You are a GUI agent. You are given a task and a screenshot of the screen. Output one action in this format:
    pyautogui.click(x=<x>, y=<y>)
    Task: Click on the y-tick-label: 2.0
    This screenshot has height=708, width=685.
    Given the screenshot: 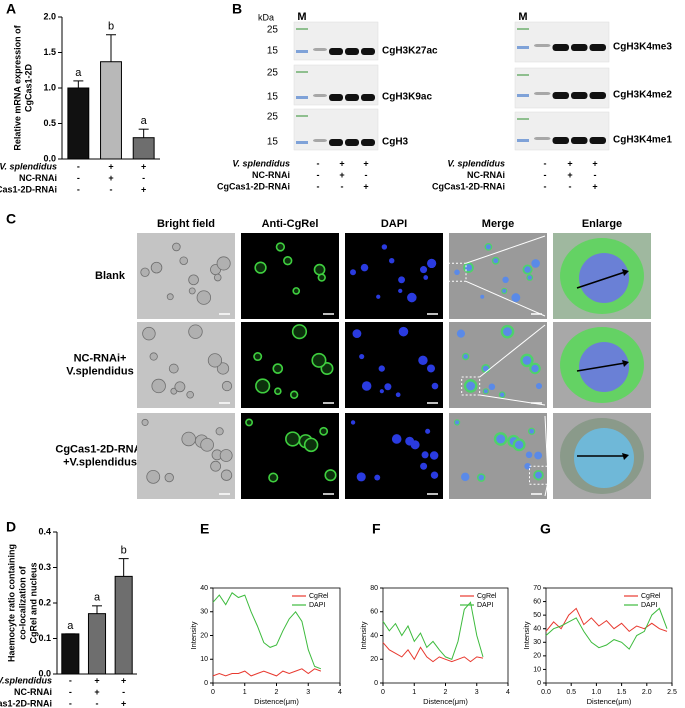 What is the action you would take?
    pyautogui.click(x=49, y=16)
    